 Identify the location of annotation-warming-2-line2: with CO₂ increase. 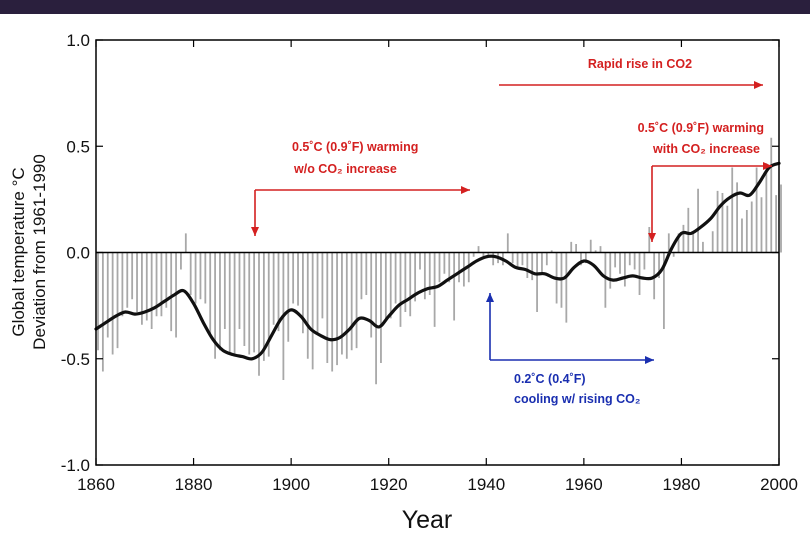
(706, 149).